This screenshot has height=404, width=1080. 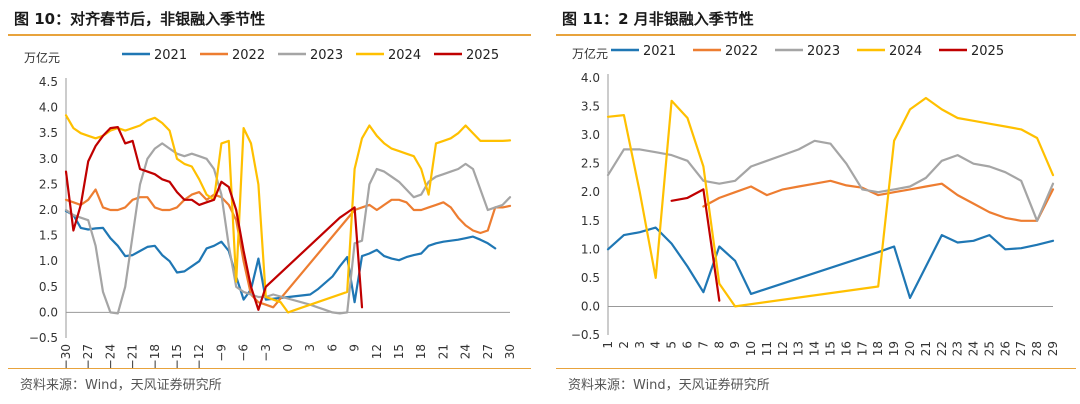 I want to click on x-tick-label: −27, so click(x=88, y=356).